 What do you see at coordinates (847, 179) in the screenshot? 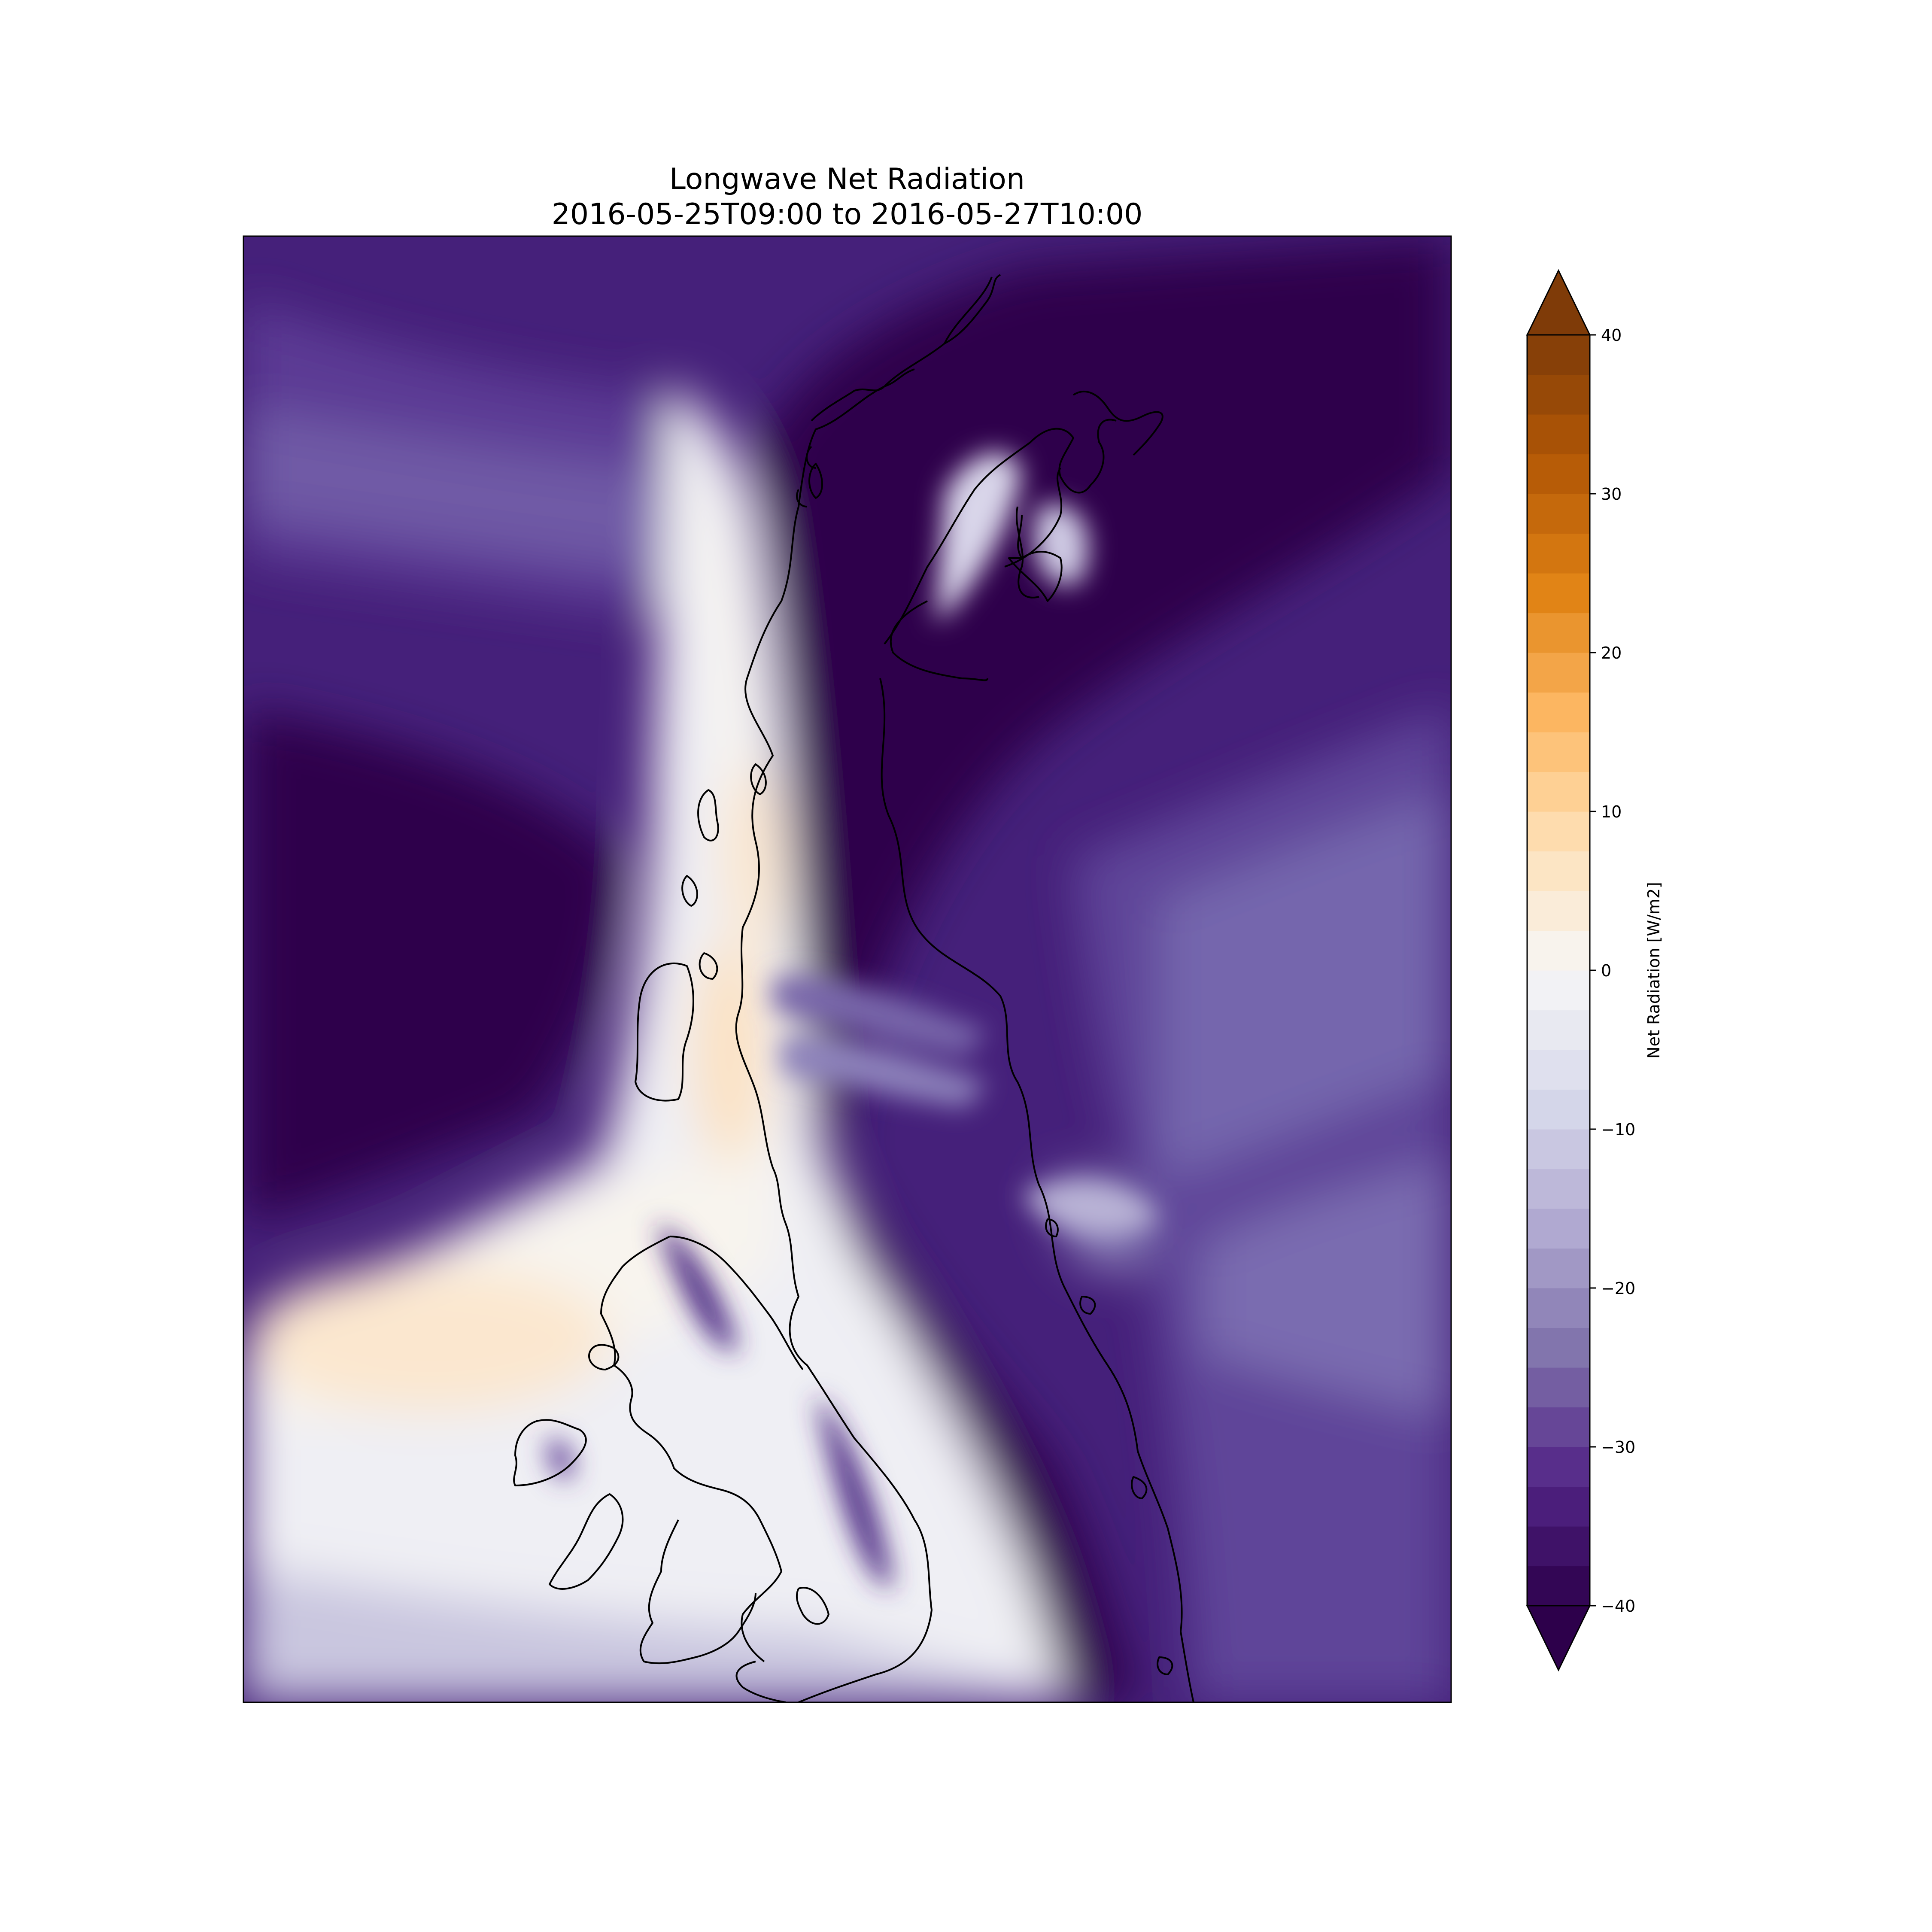
I see `map-title-line1: Longwave Net Radiation` at bounding box center [847, 179].